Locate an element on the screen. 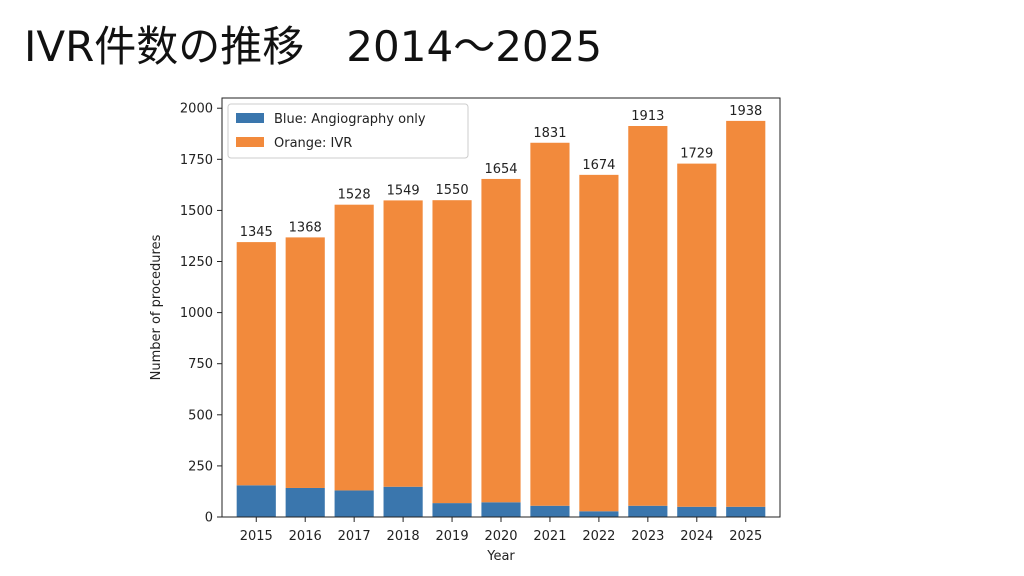 This screenshot has height=576, width=1024. y-tick-label: 750 is located at coordinates (200, 364).